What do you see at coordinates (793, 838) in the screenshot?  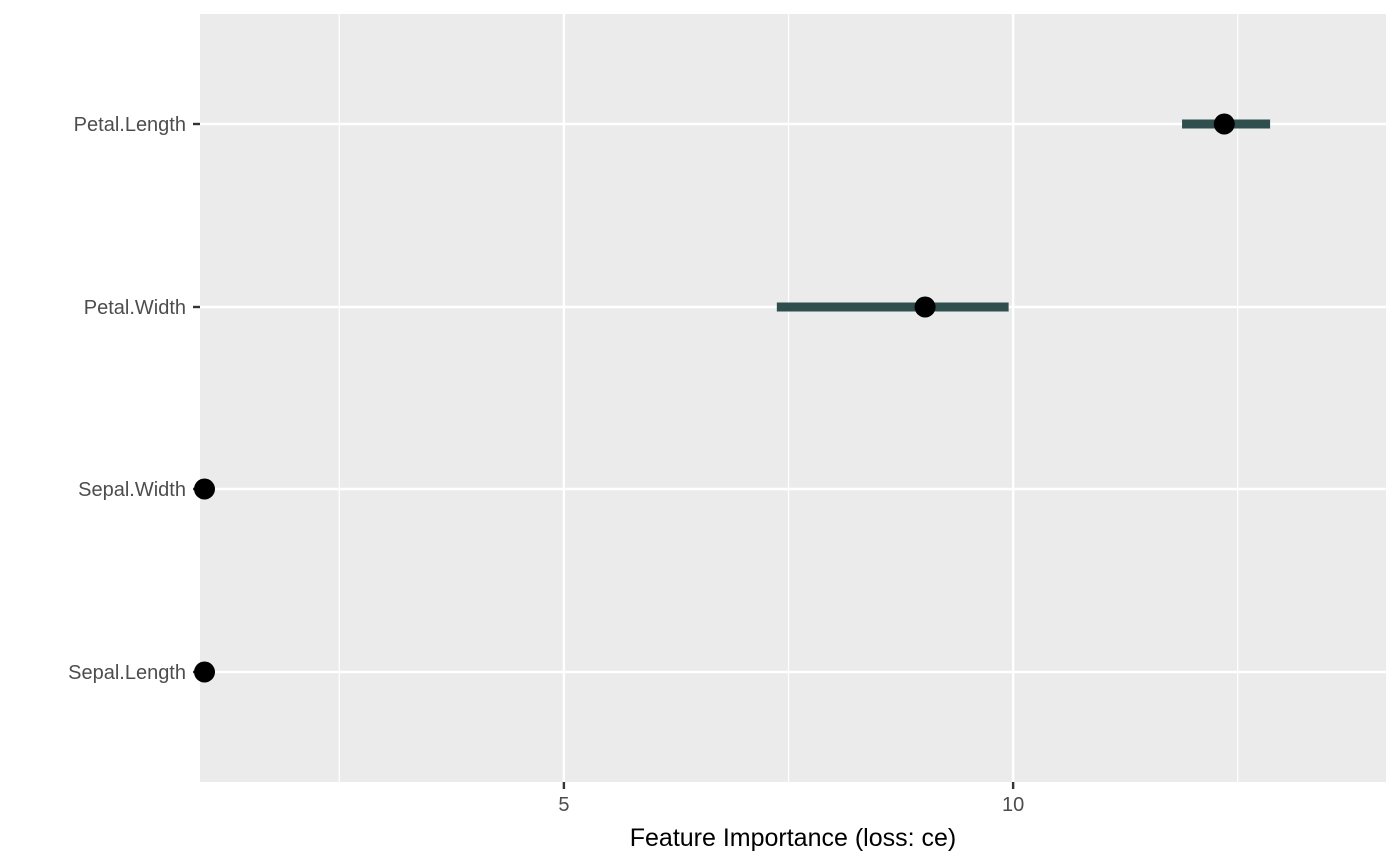 I see `x-axis-title: Feature Importance (loss: ce)` at bounding box center [793, 838].